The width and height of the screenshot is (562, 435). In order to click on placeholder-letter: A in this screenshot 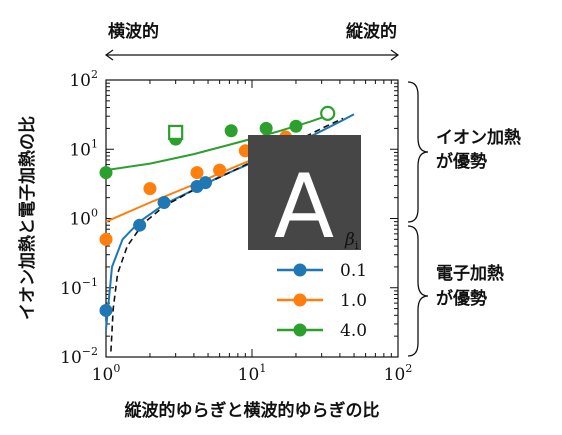, I will do `click(304, 206)`.